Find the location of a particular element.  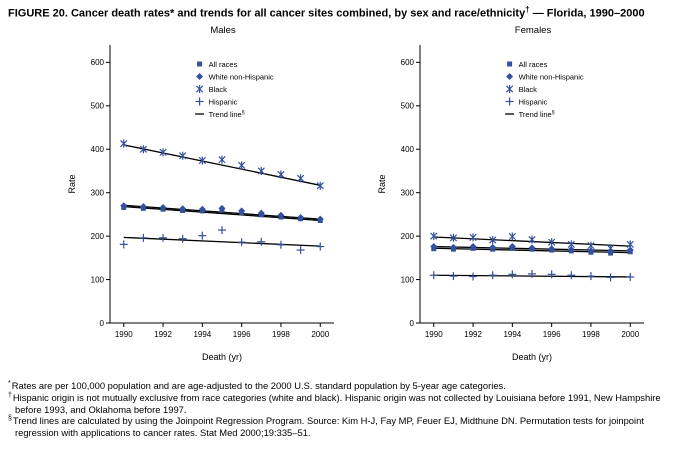

x-tick-label: 1998 is located at coordinates (281, 334).